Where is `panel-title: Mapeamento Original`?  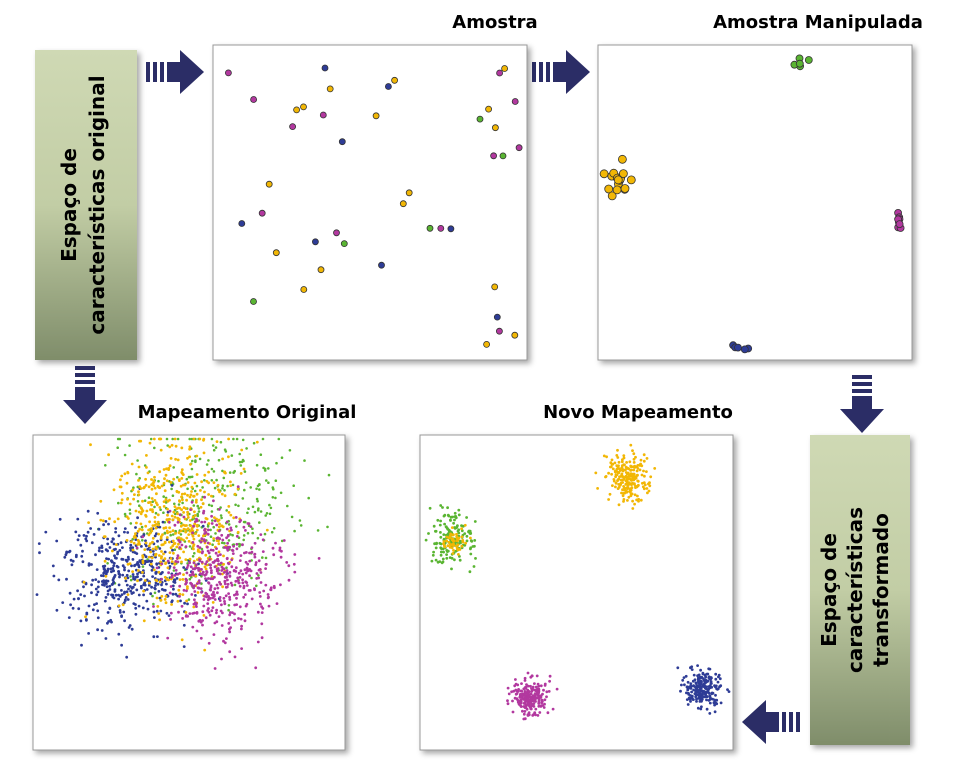
panel-title: Mapeamento Original is located at coordinates (247, 412).